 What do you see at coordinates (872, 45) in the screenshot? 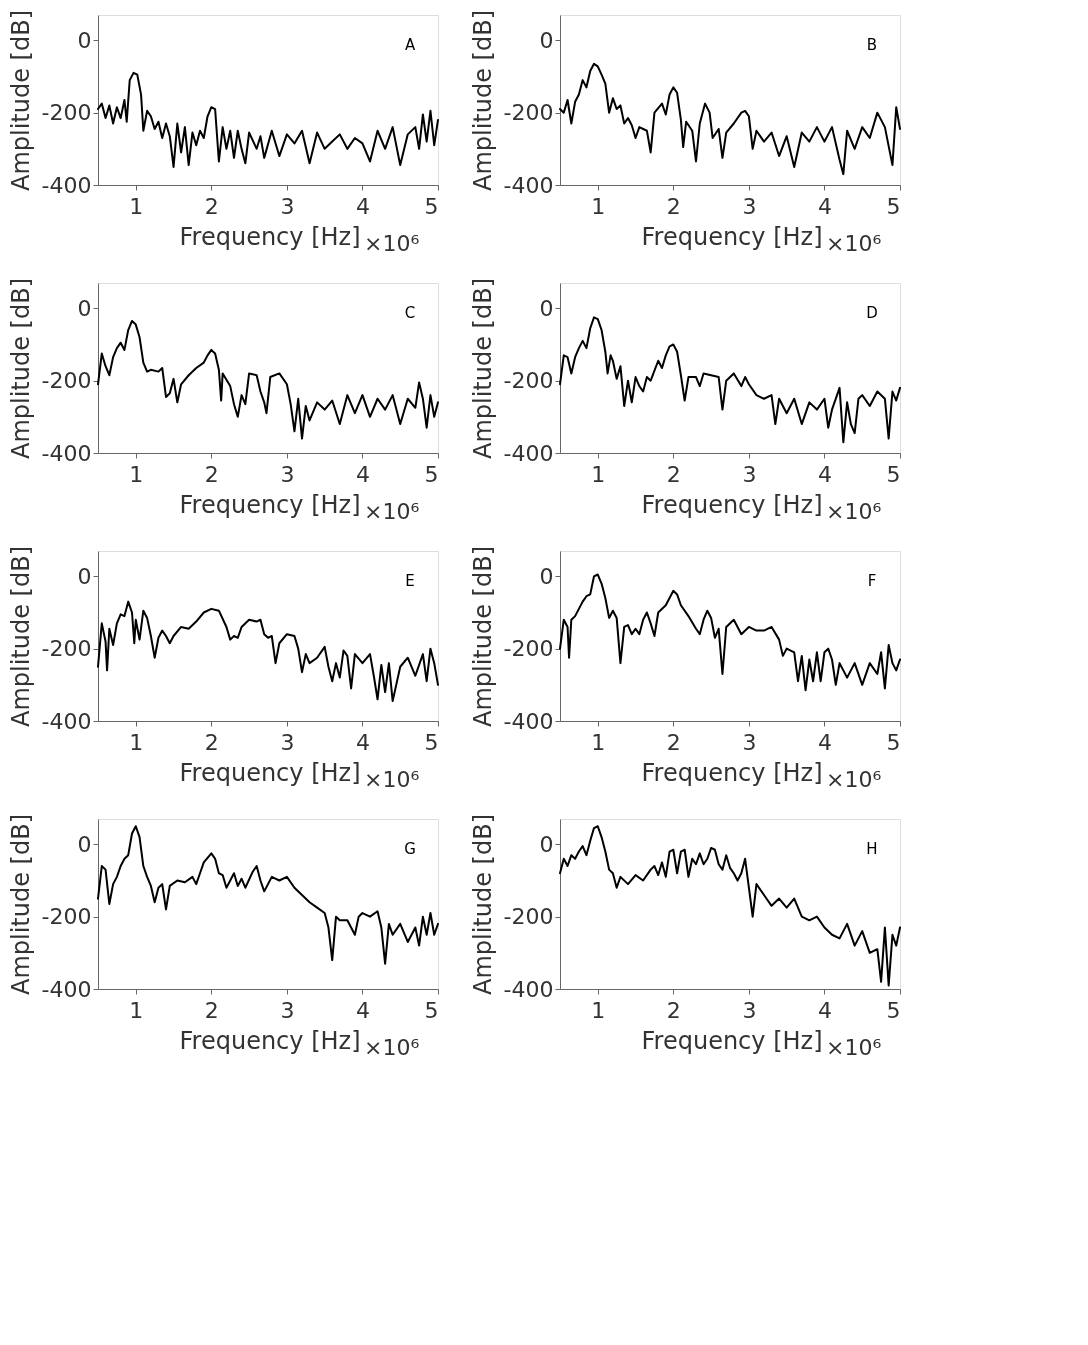
I see `text: B` at bounding box center [872, 45].